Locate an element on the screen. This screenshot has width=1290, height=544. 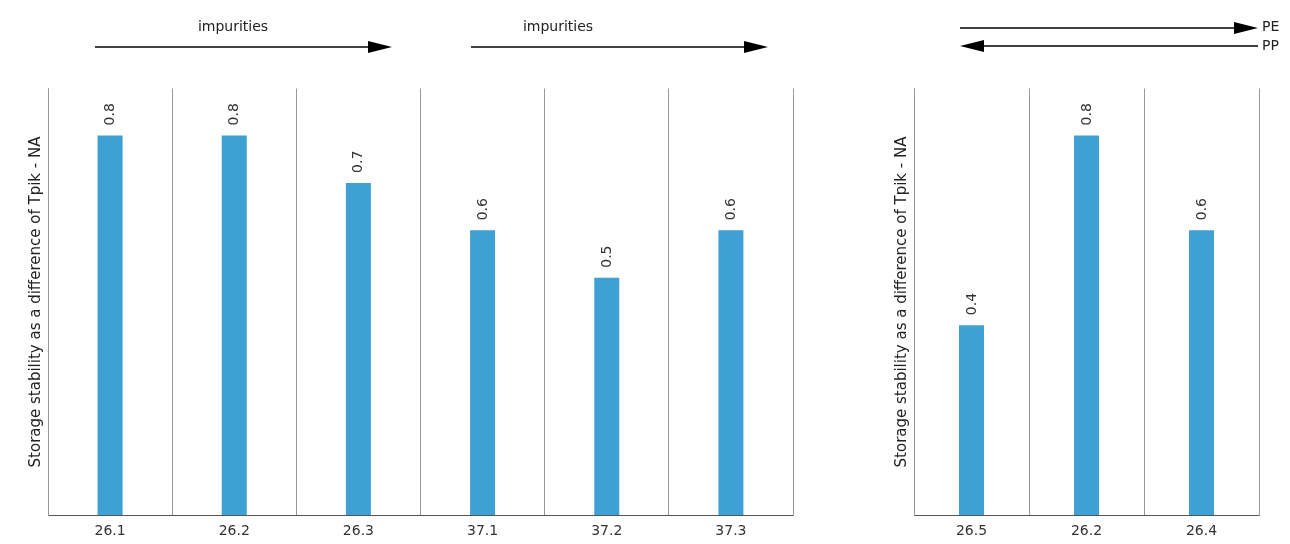
text: PE is located at coordinates (1271, 26).